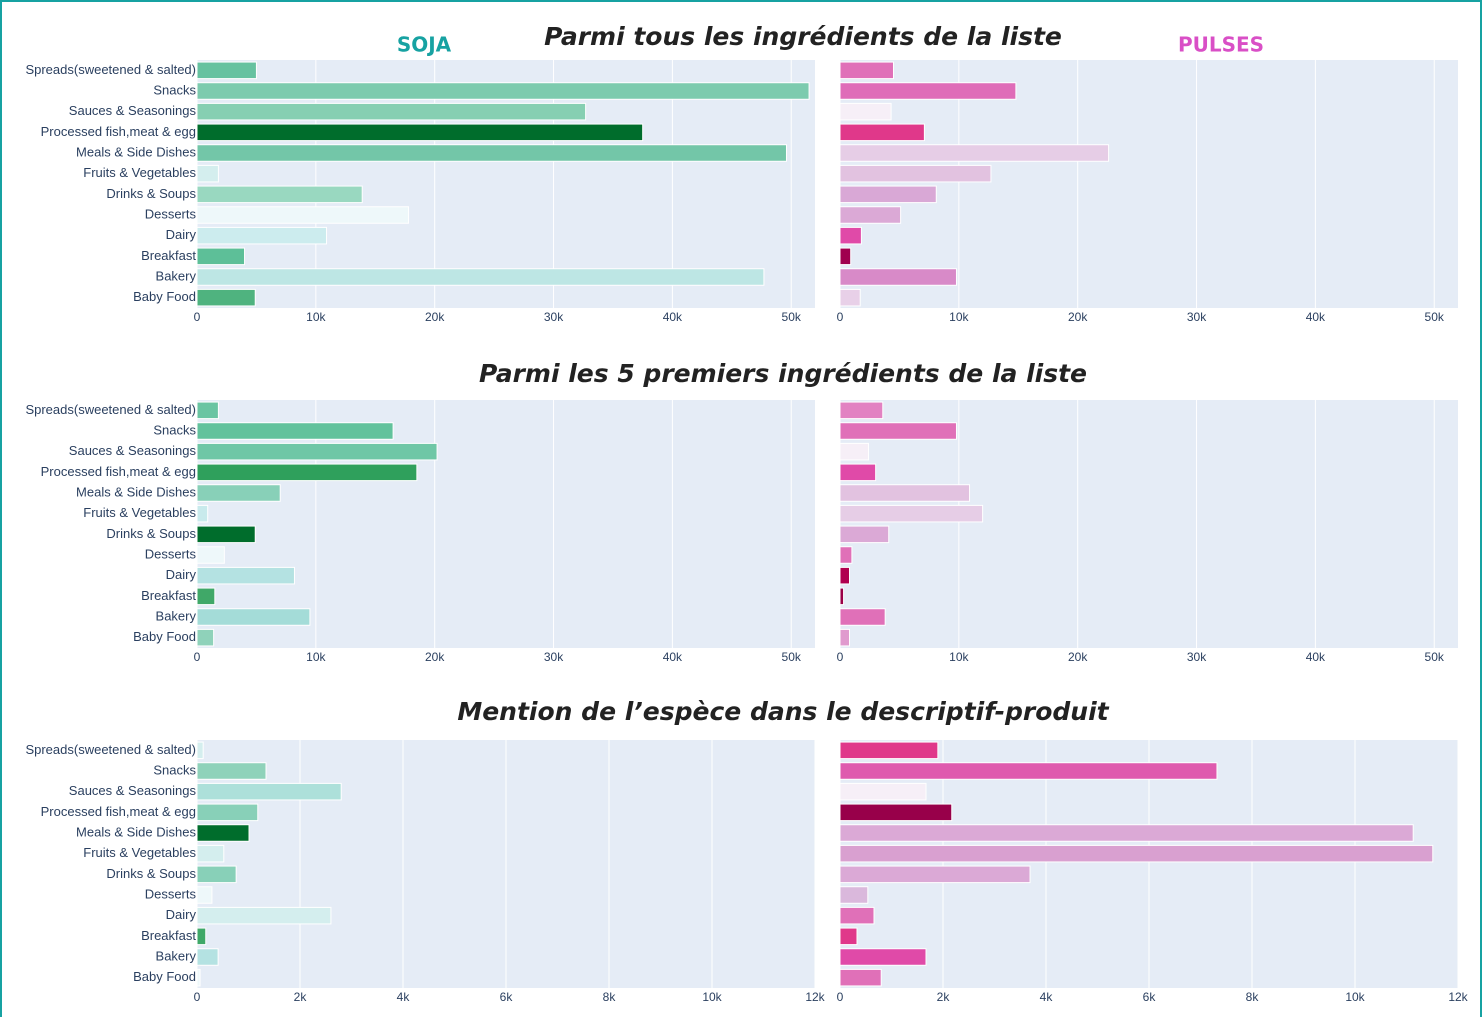  What do you see at coordinates (133, 790) in the screenshot?
I see `category-label: Sauces & Seasonings` at bounding box center [133, 790].